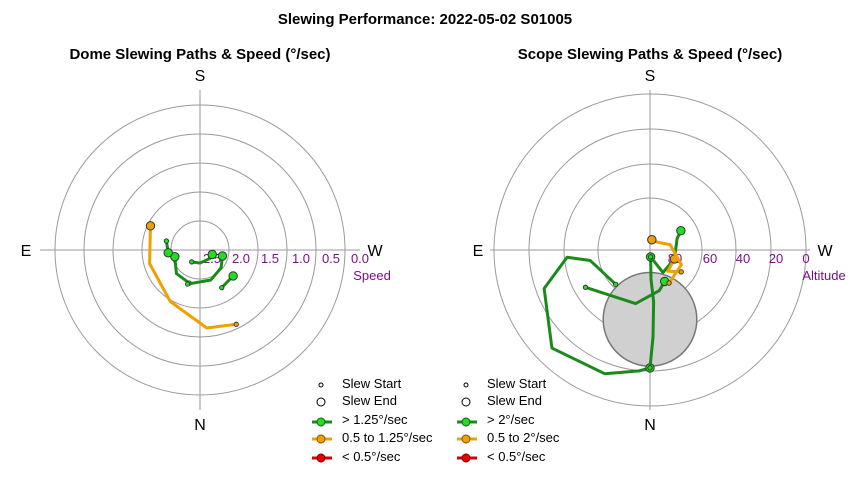  What do you see at coordinates (270, 258) in the screenshot?
I see `dome-tick-1.5: 1.5` at bounding box center [270, 258].